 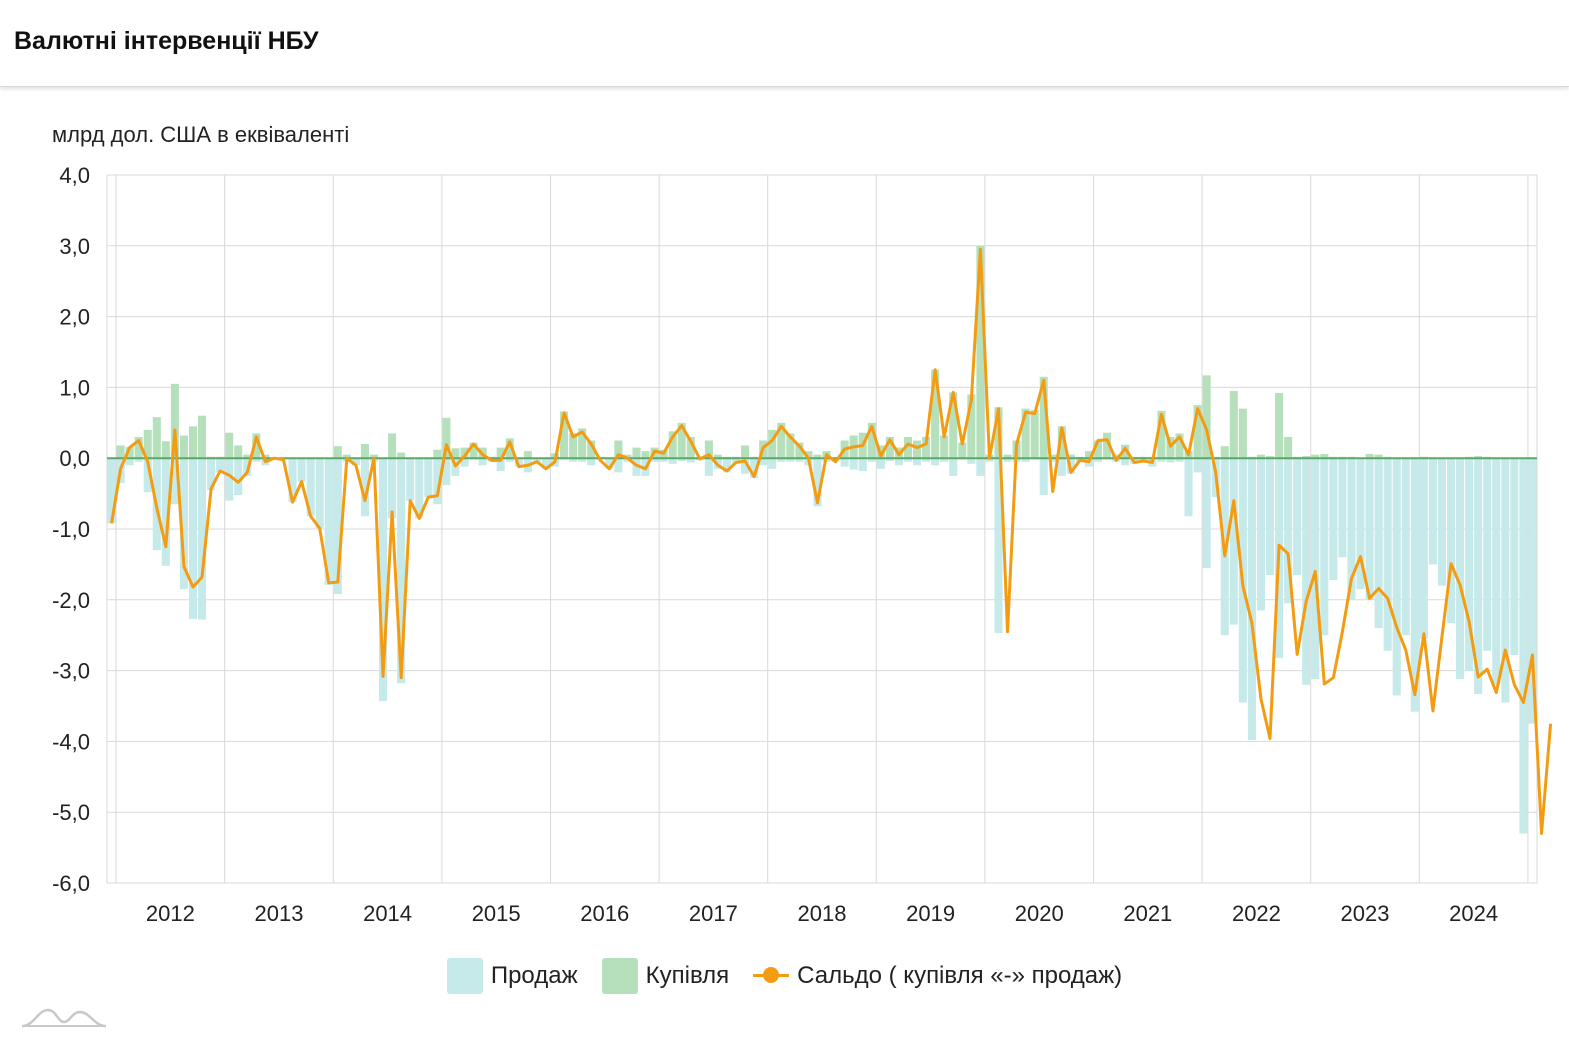 I want to click on x-tick-label: 2021, so click(x=1147, y=913).